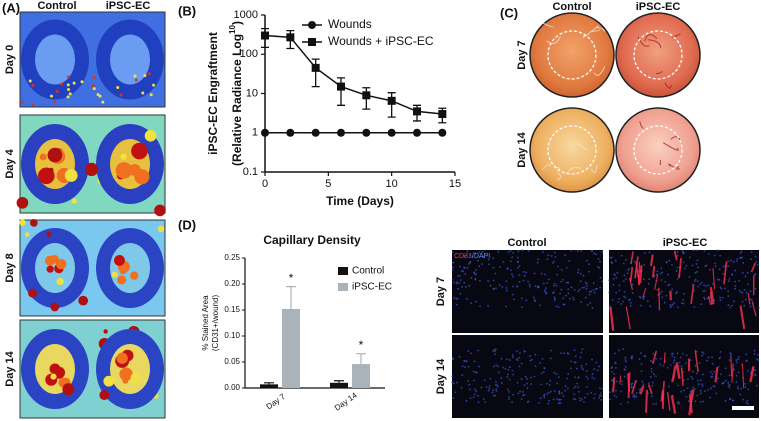 This screenshot has width=761, height=421. I want to click on legend-label: Control, so click(368, 271).